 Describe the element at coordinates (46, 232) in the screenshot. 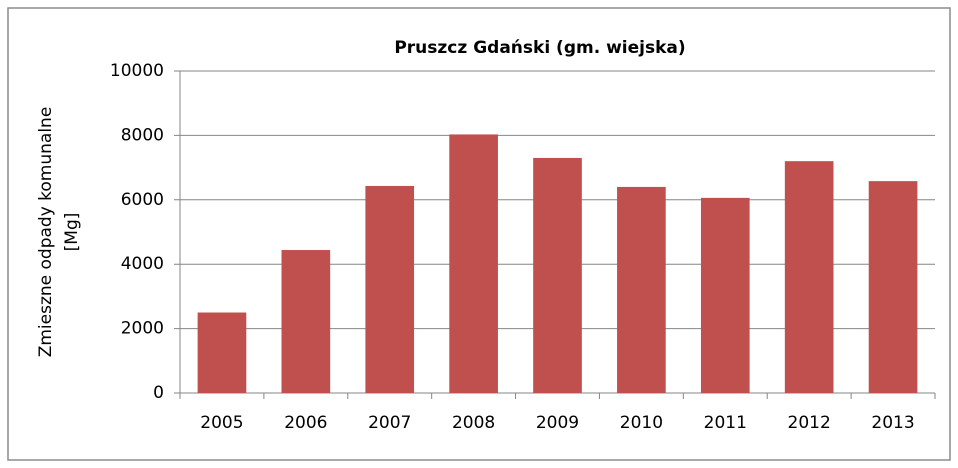

I see `y-axis-label: Zmieszne odpady komunalne` at that location.